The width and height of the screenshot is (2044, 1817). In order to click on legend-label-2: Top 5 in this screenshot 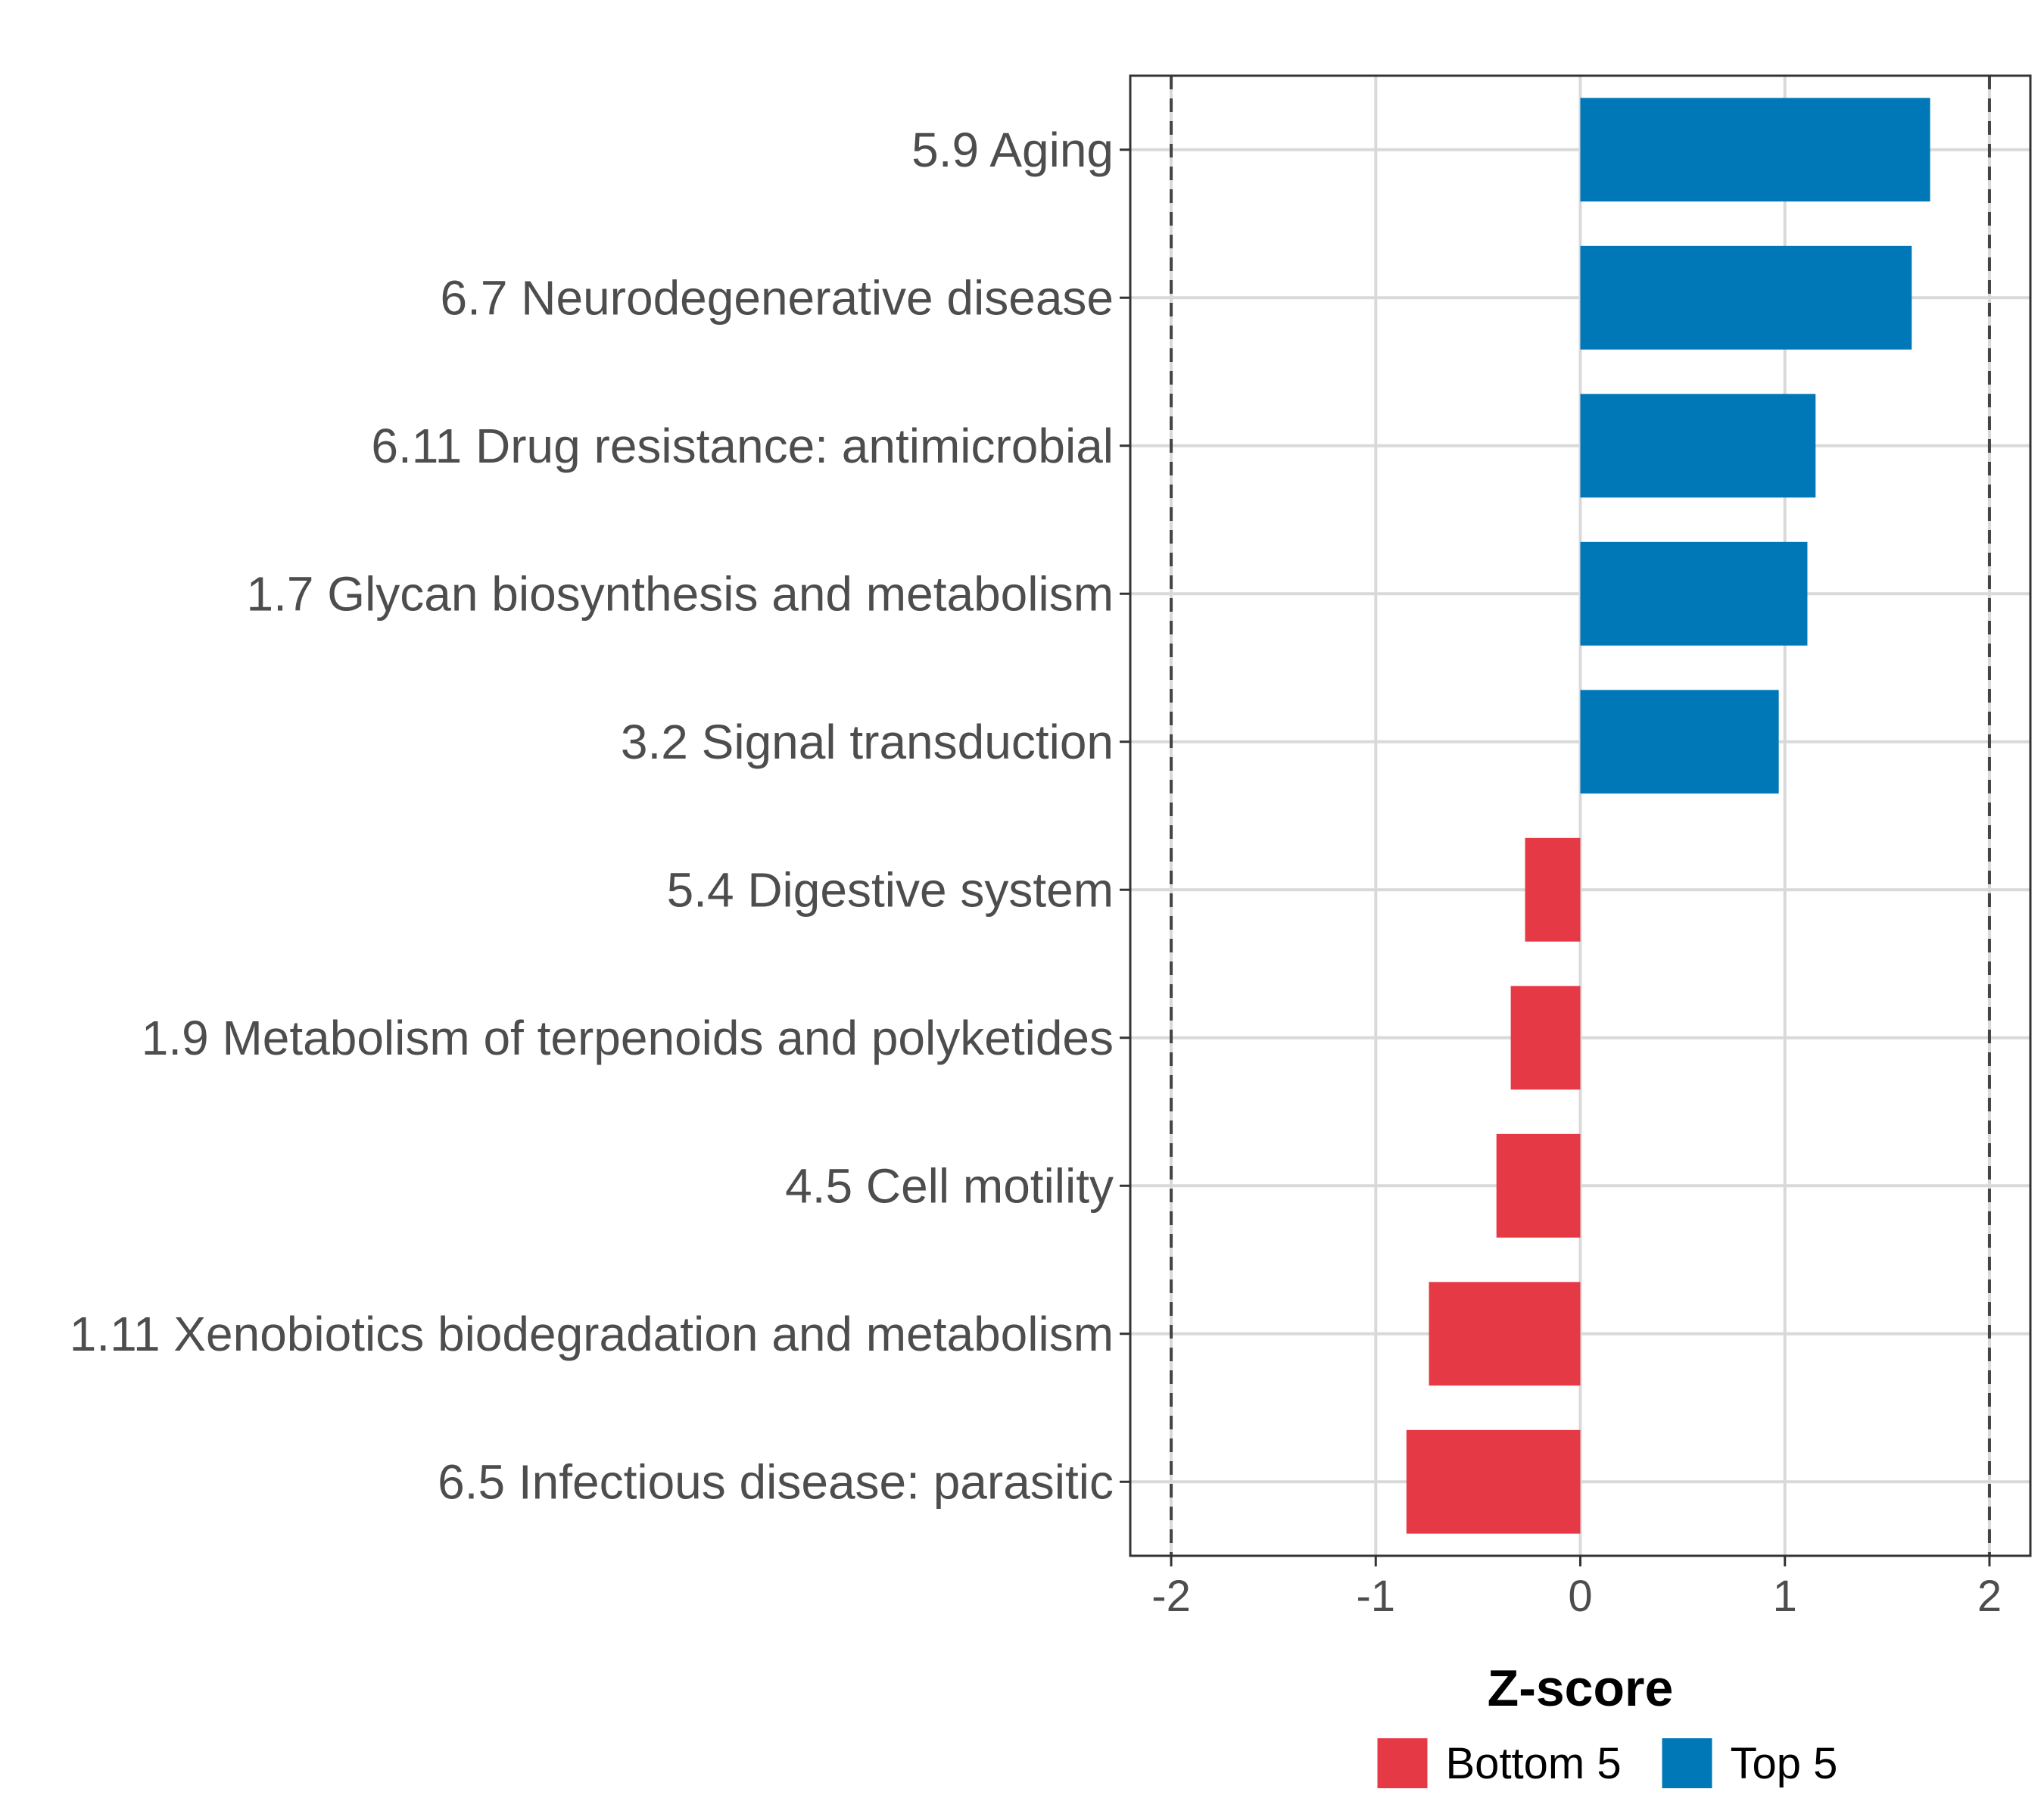, I will do `click(1784, 1764)`.